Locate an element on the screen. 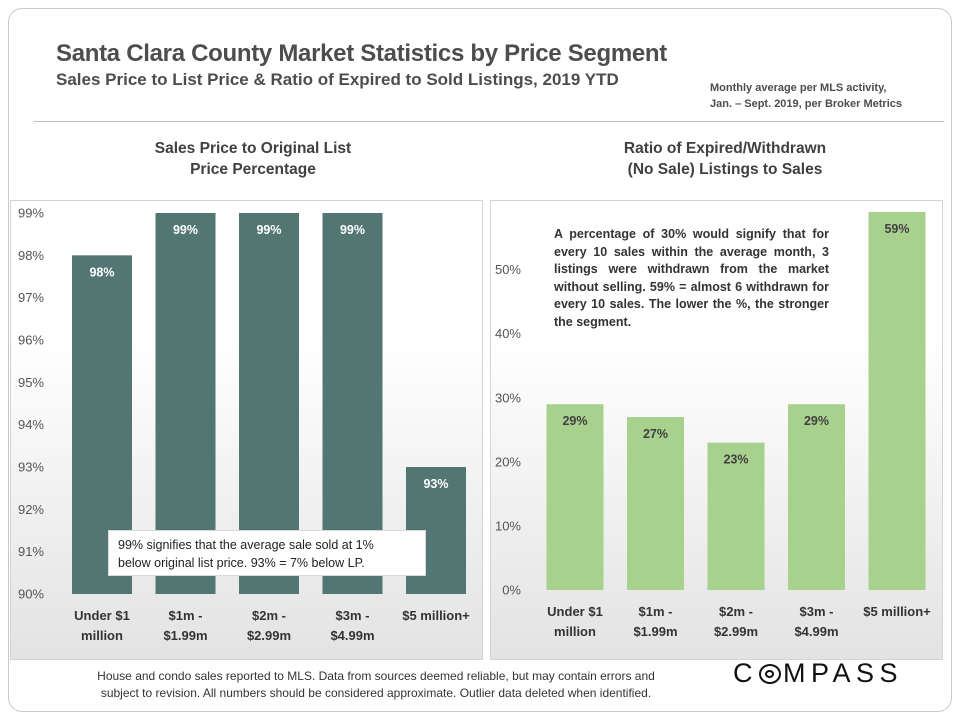 This screenshot has width=960, height=720. right-category-label: $3m - is located at coordinates (817, 611).